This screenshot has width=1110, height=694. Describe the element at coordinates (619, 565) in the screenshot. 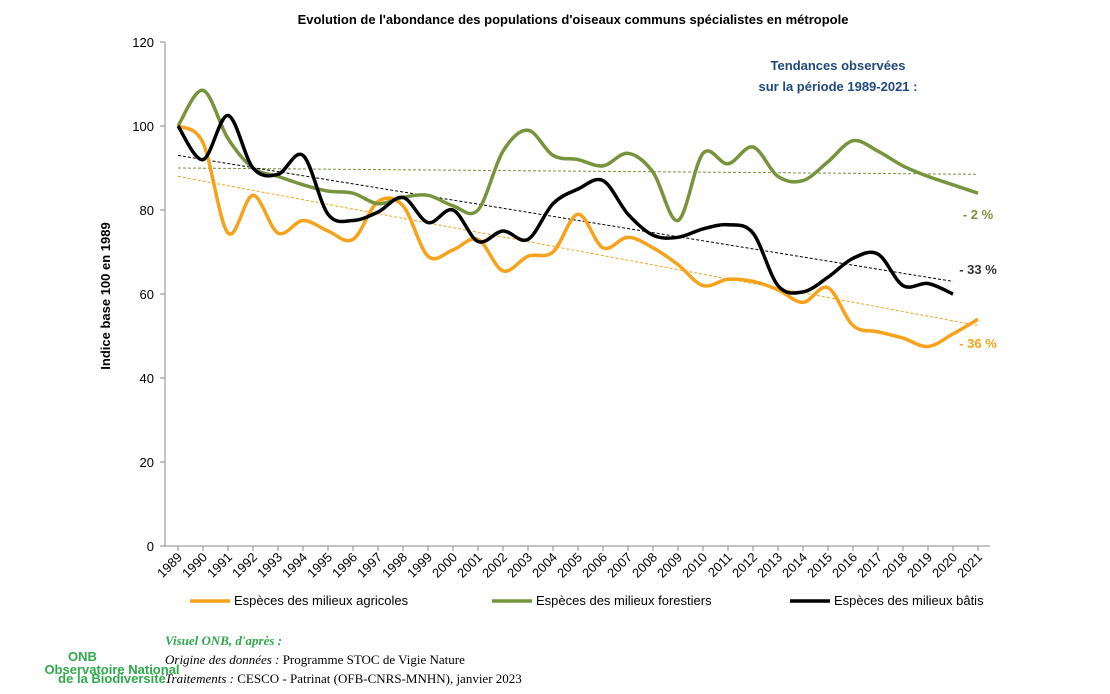

I see `x-tick-label: 2007` at that location.